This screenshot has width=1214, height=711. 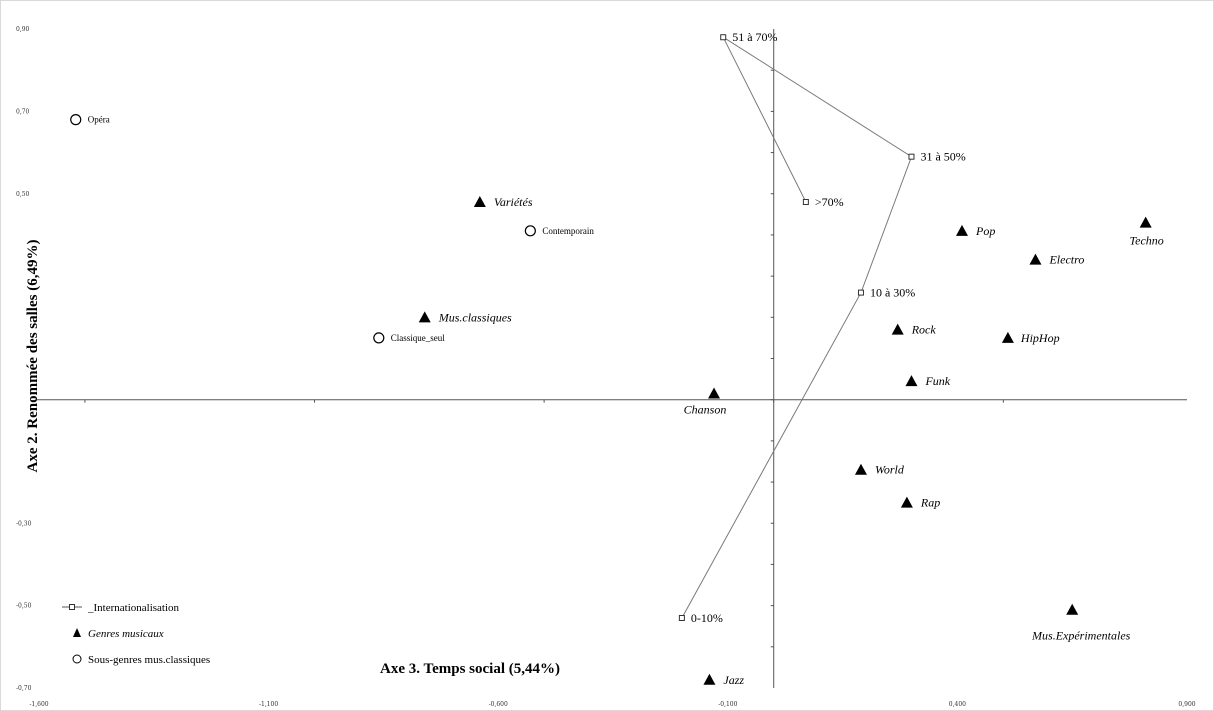 What do you see at coordinates (126, 634) in the screenshot?
I see `legend-label: Genres musicaux` at bounding box center [126, 634].